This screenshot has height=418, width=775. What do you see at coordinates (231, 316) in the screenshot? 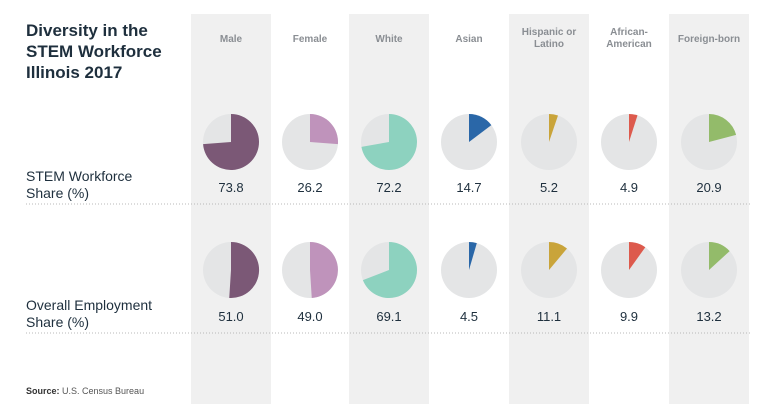
I see `value-label-1-0: 51.0` at bounding box center [231, 316].